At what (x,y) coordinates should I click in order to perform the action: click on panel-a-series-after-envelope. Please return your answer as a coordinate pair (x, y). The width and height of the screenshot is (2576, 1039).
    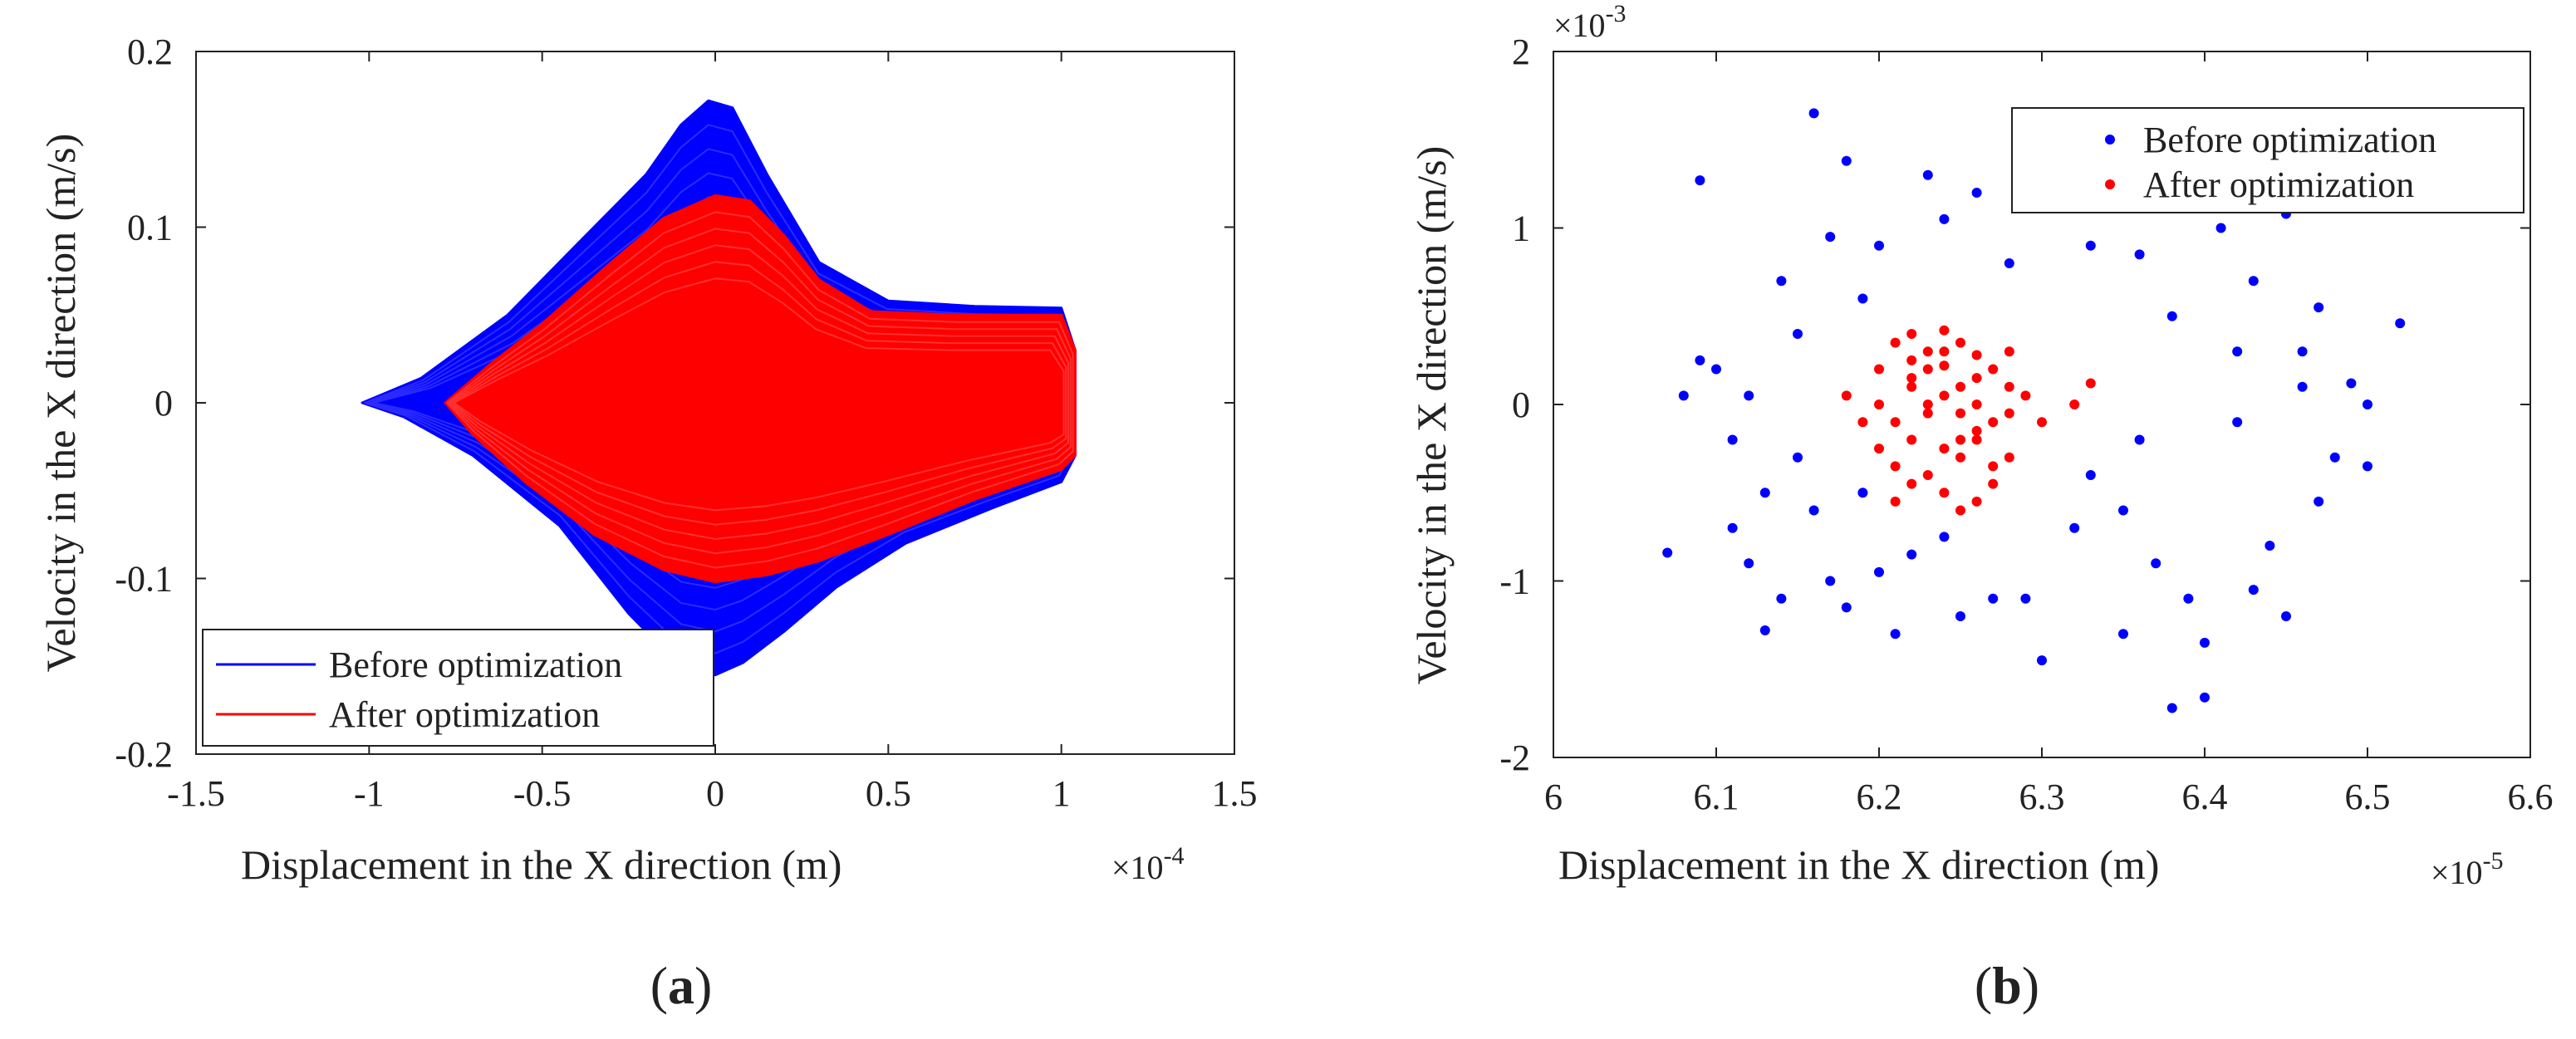
    Looking at the image, I should click on (760, 389).